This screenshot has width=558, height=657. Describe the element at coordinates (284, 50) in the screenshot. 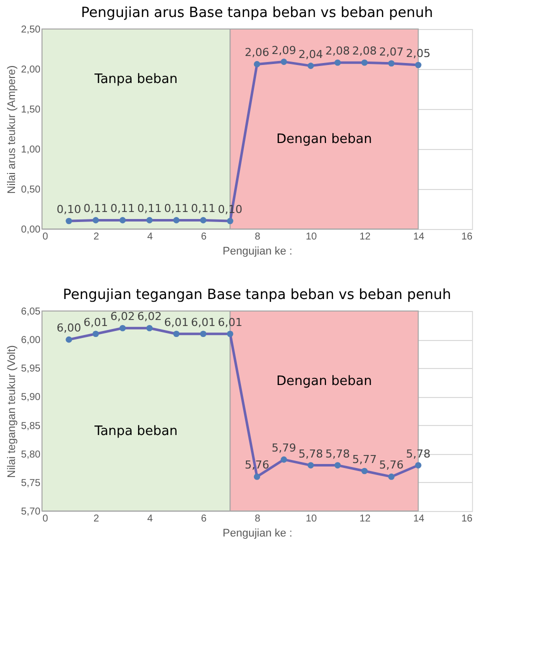

I see `data-label: 2,09` at that location.